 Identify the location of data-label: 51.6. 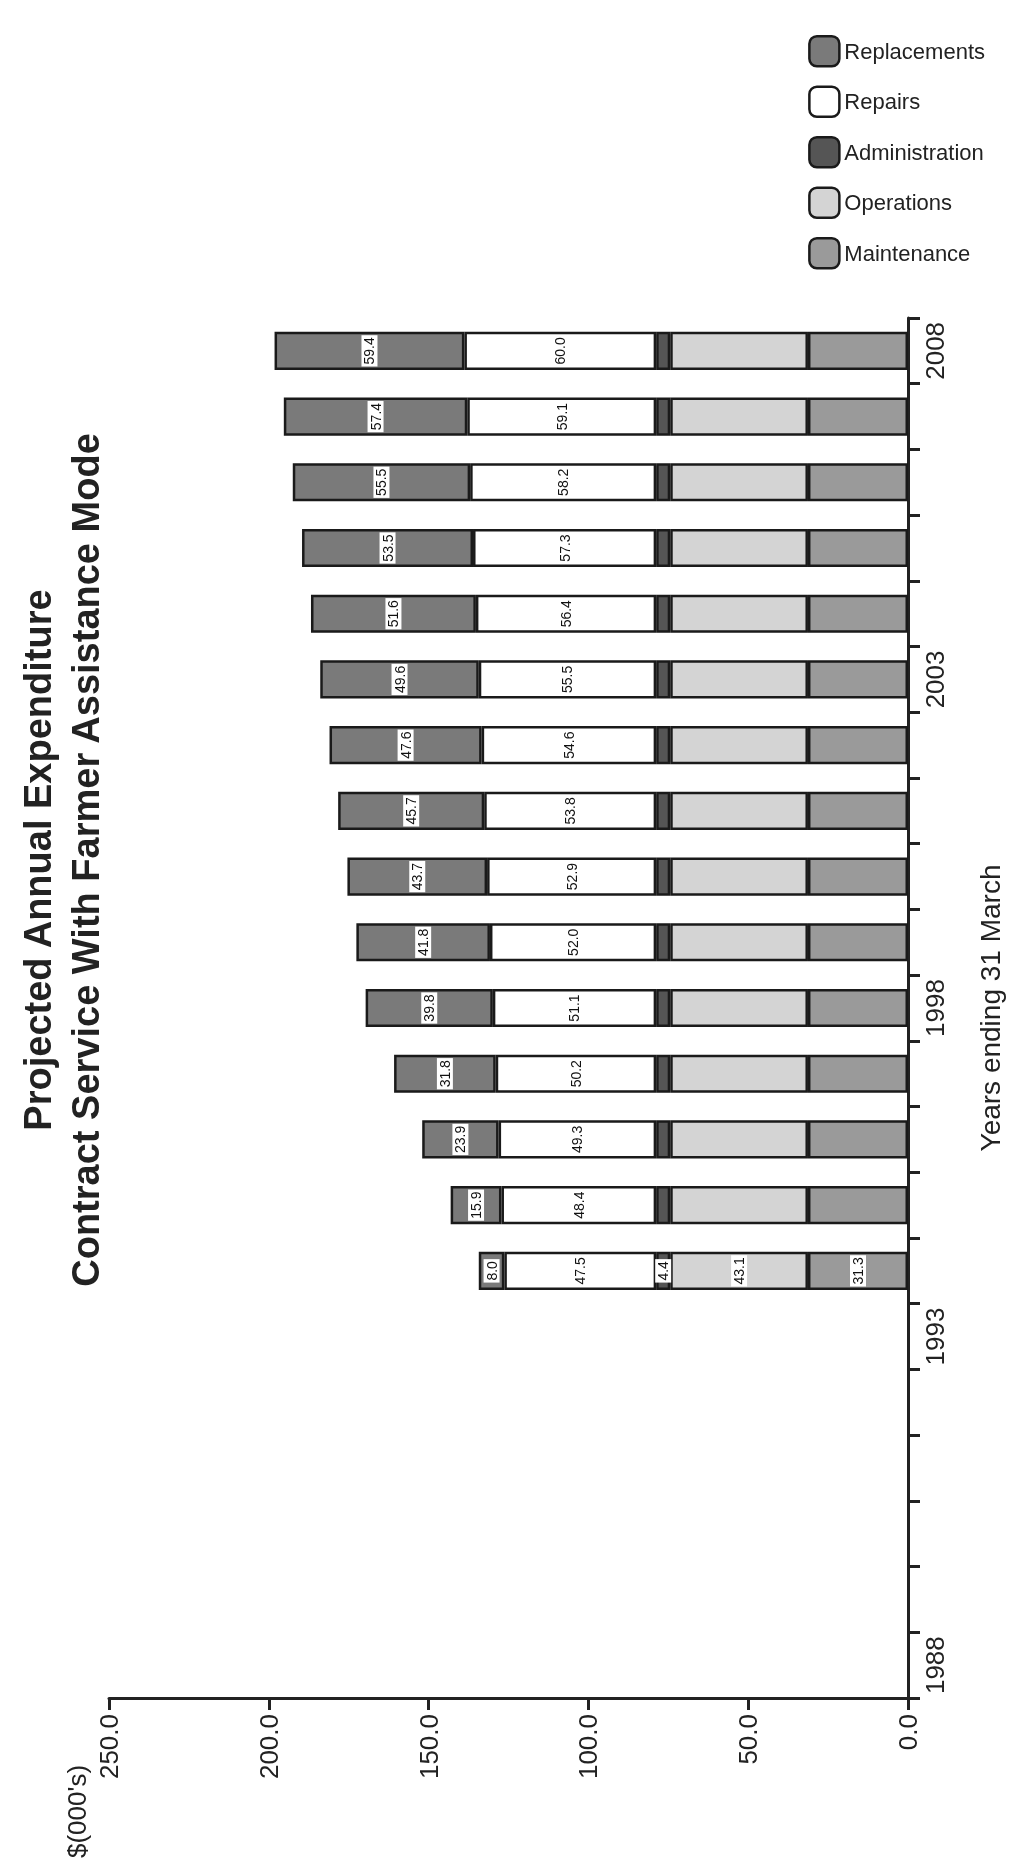
(393, 613).